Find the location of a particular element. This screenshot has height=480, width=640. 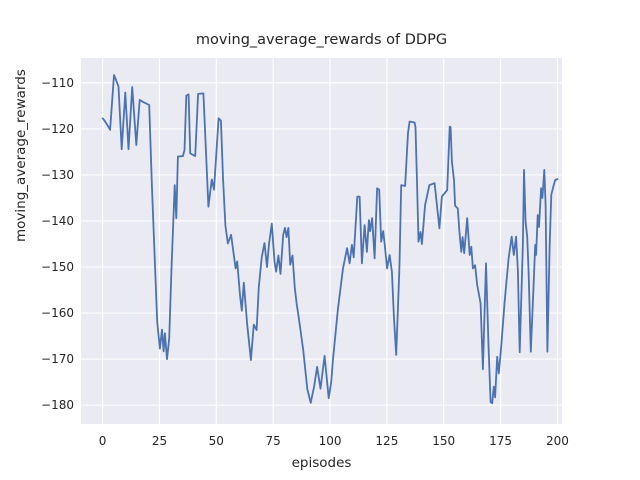

x-tick-label: 25 is located at coordinates (159, 441).